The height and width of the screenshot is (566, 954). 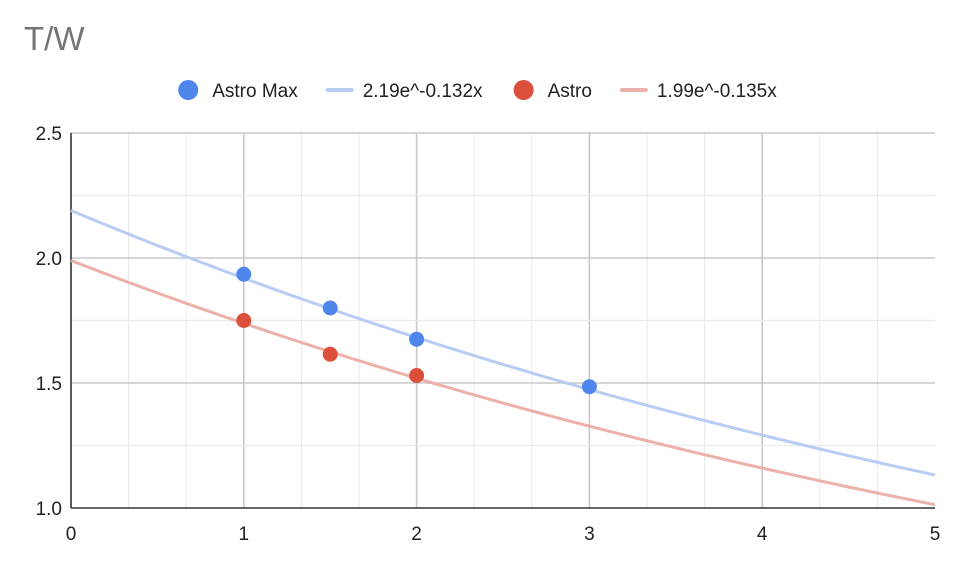 I want to click on legend-item: 1.99e^-0.135x, so click(x=698, y=91).